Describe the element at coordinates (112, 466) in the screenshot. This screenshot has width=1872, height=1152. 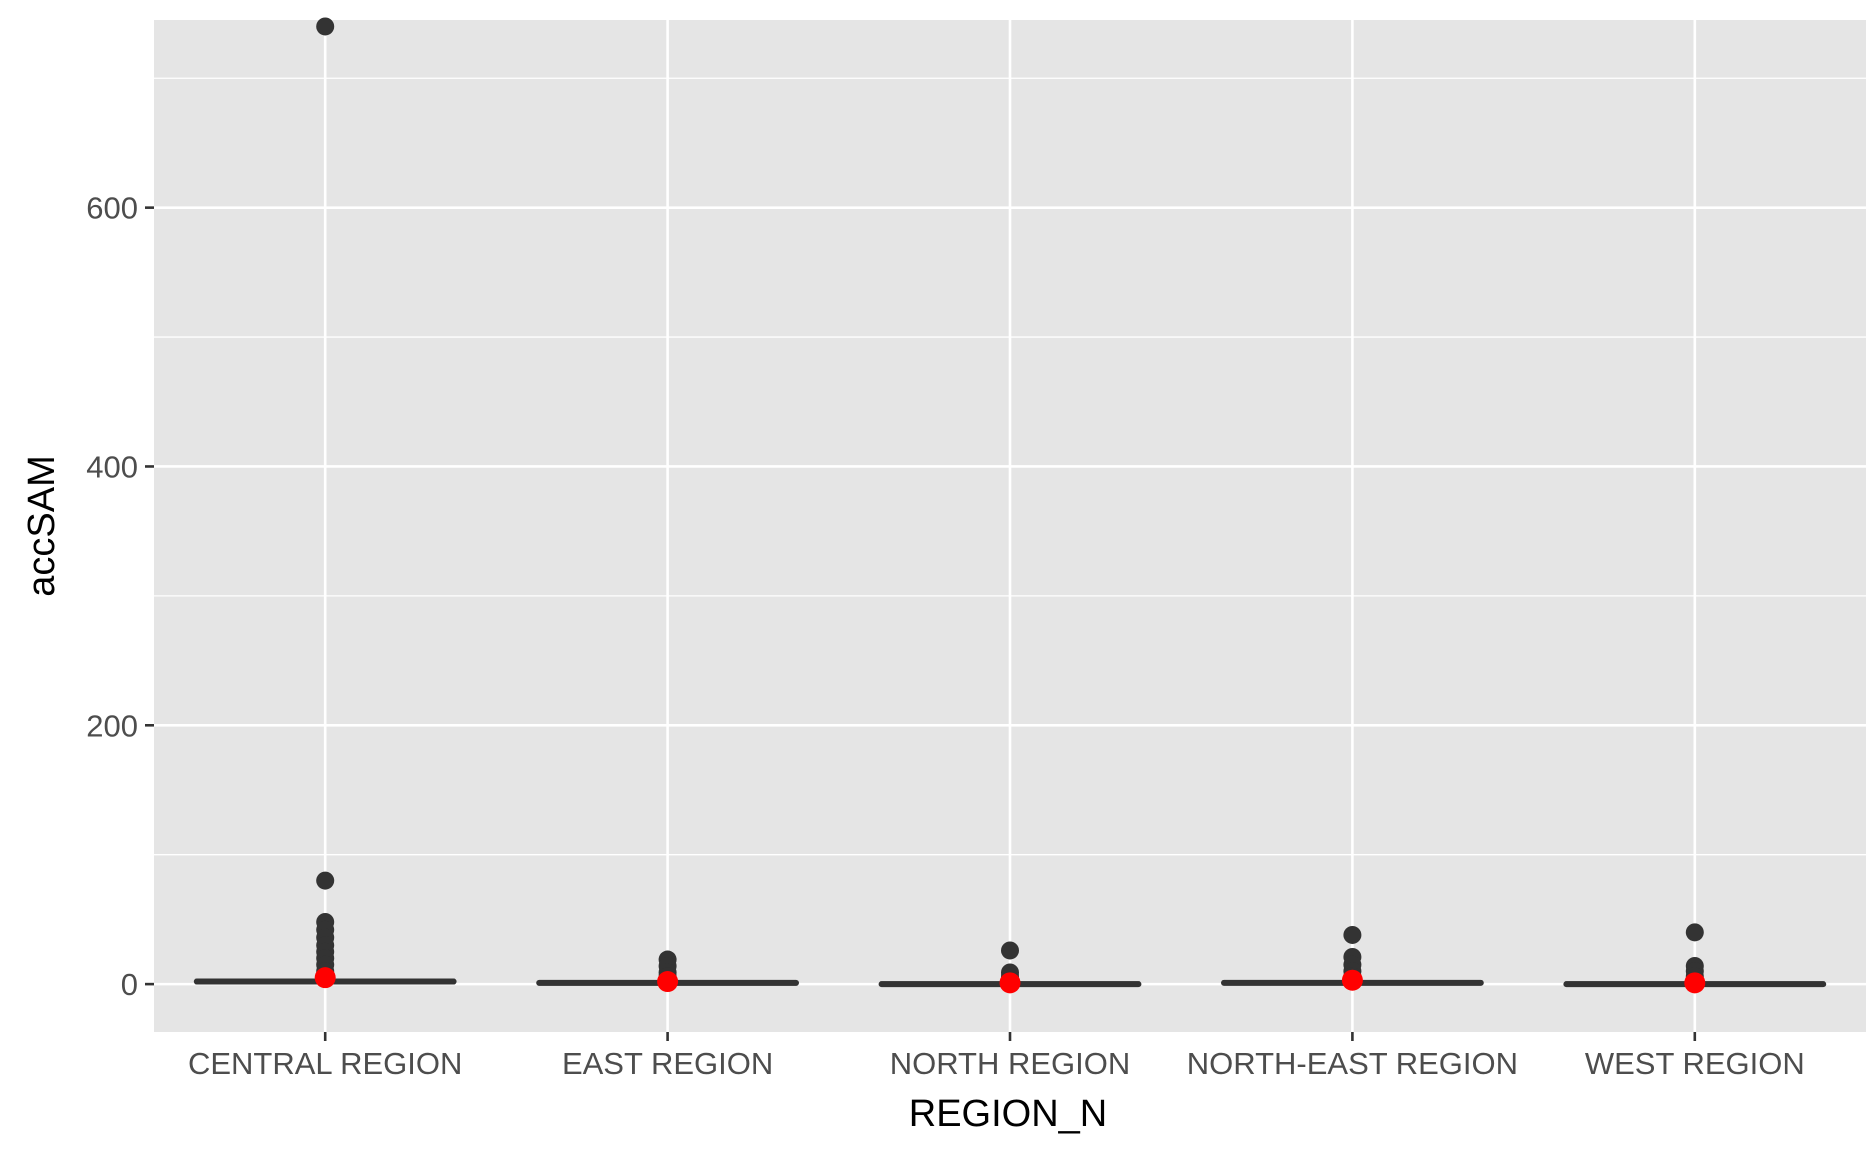
I see `y-tick-label: 400` at that location.